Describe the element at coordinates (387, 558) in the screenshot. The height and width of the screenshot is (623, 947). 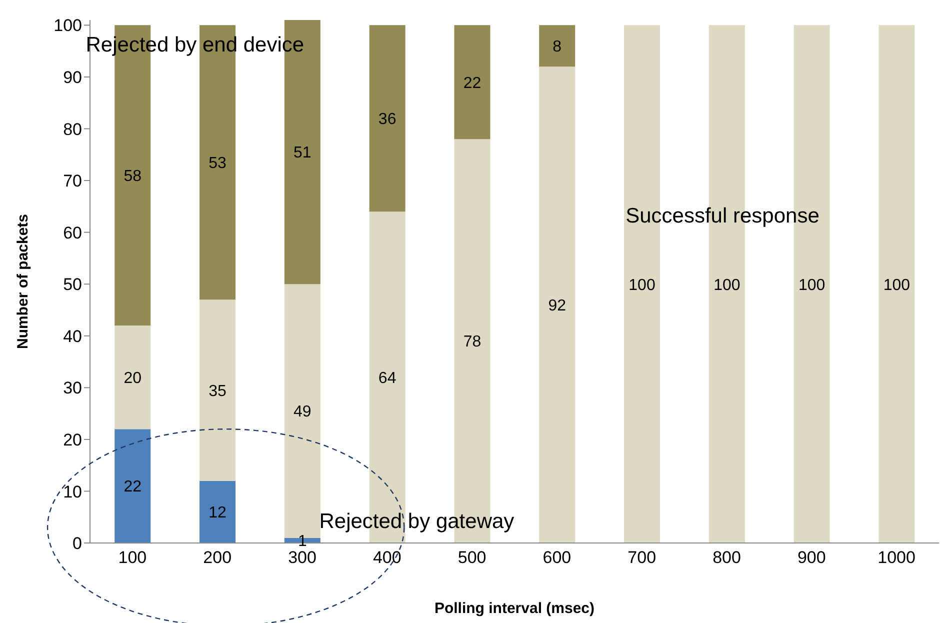
I see `x-tick-label: 400` at that location.